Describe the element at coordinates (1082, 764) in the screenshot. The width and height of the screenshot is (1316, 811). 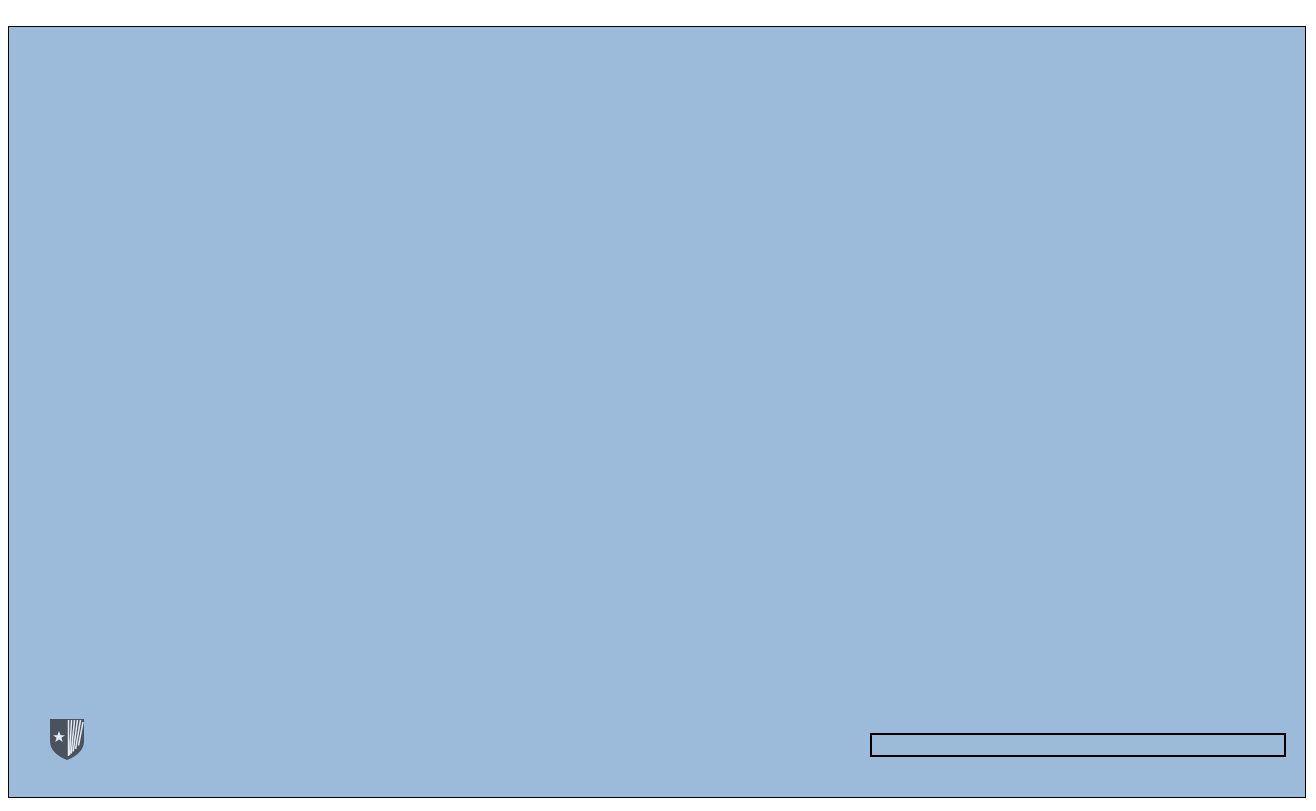
I see `reflectivity-colorbar` at that location.